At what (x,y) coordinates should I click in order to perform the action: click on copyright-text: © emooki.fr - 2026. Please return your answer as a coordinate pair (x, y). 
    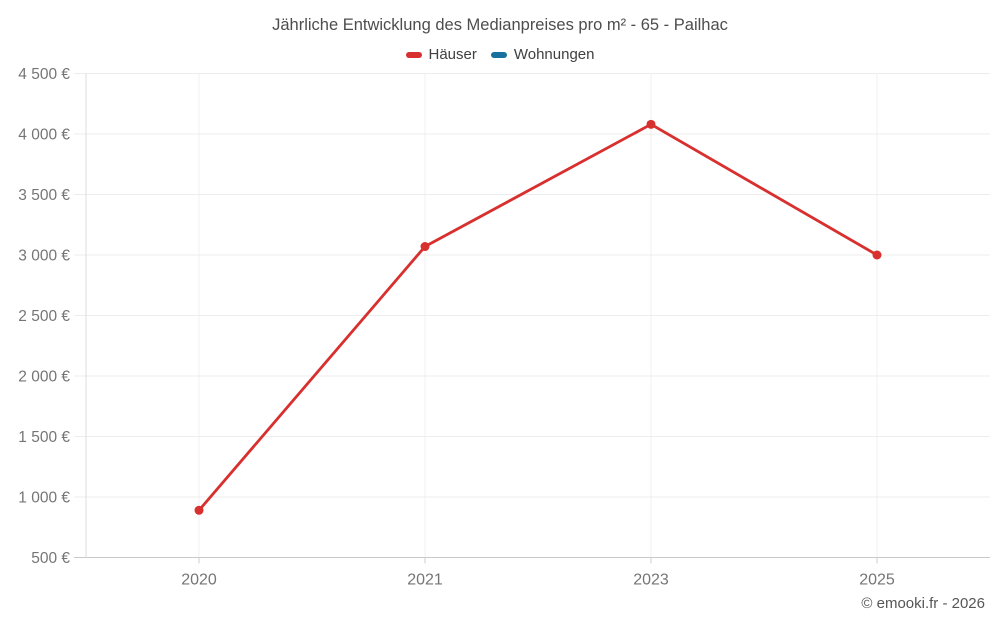
    Looking at the image, I should click on (923, 603).